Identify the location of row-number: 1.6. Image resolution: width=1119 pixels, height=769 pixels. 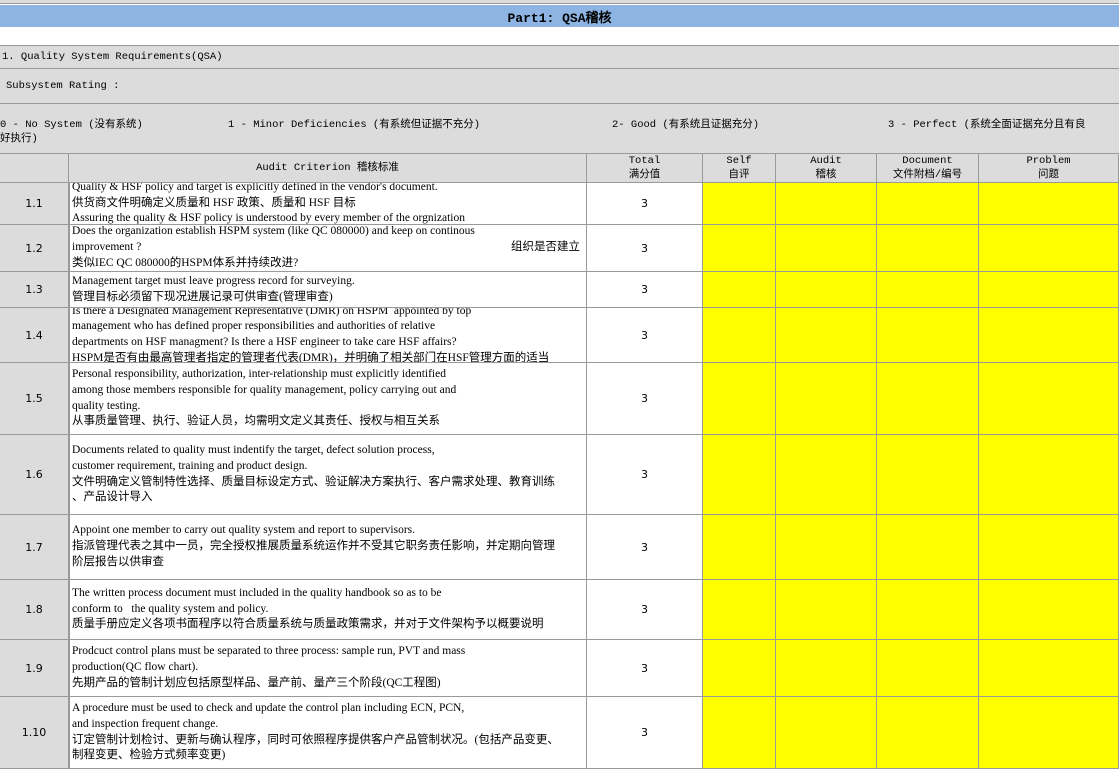
(34, 475).